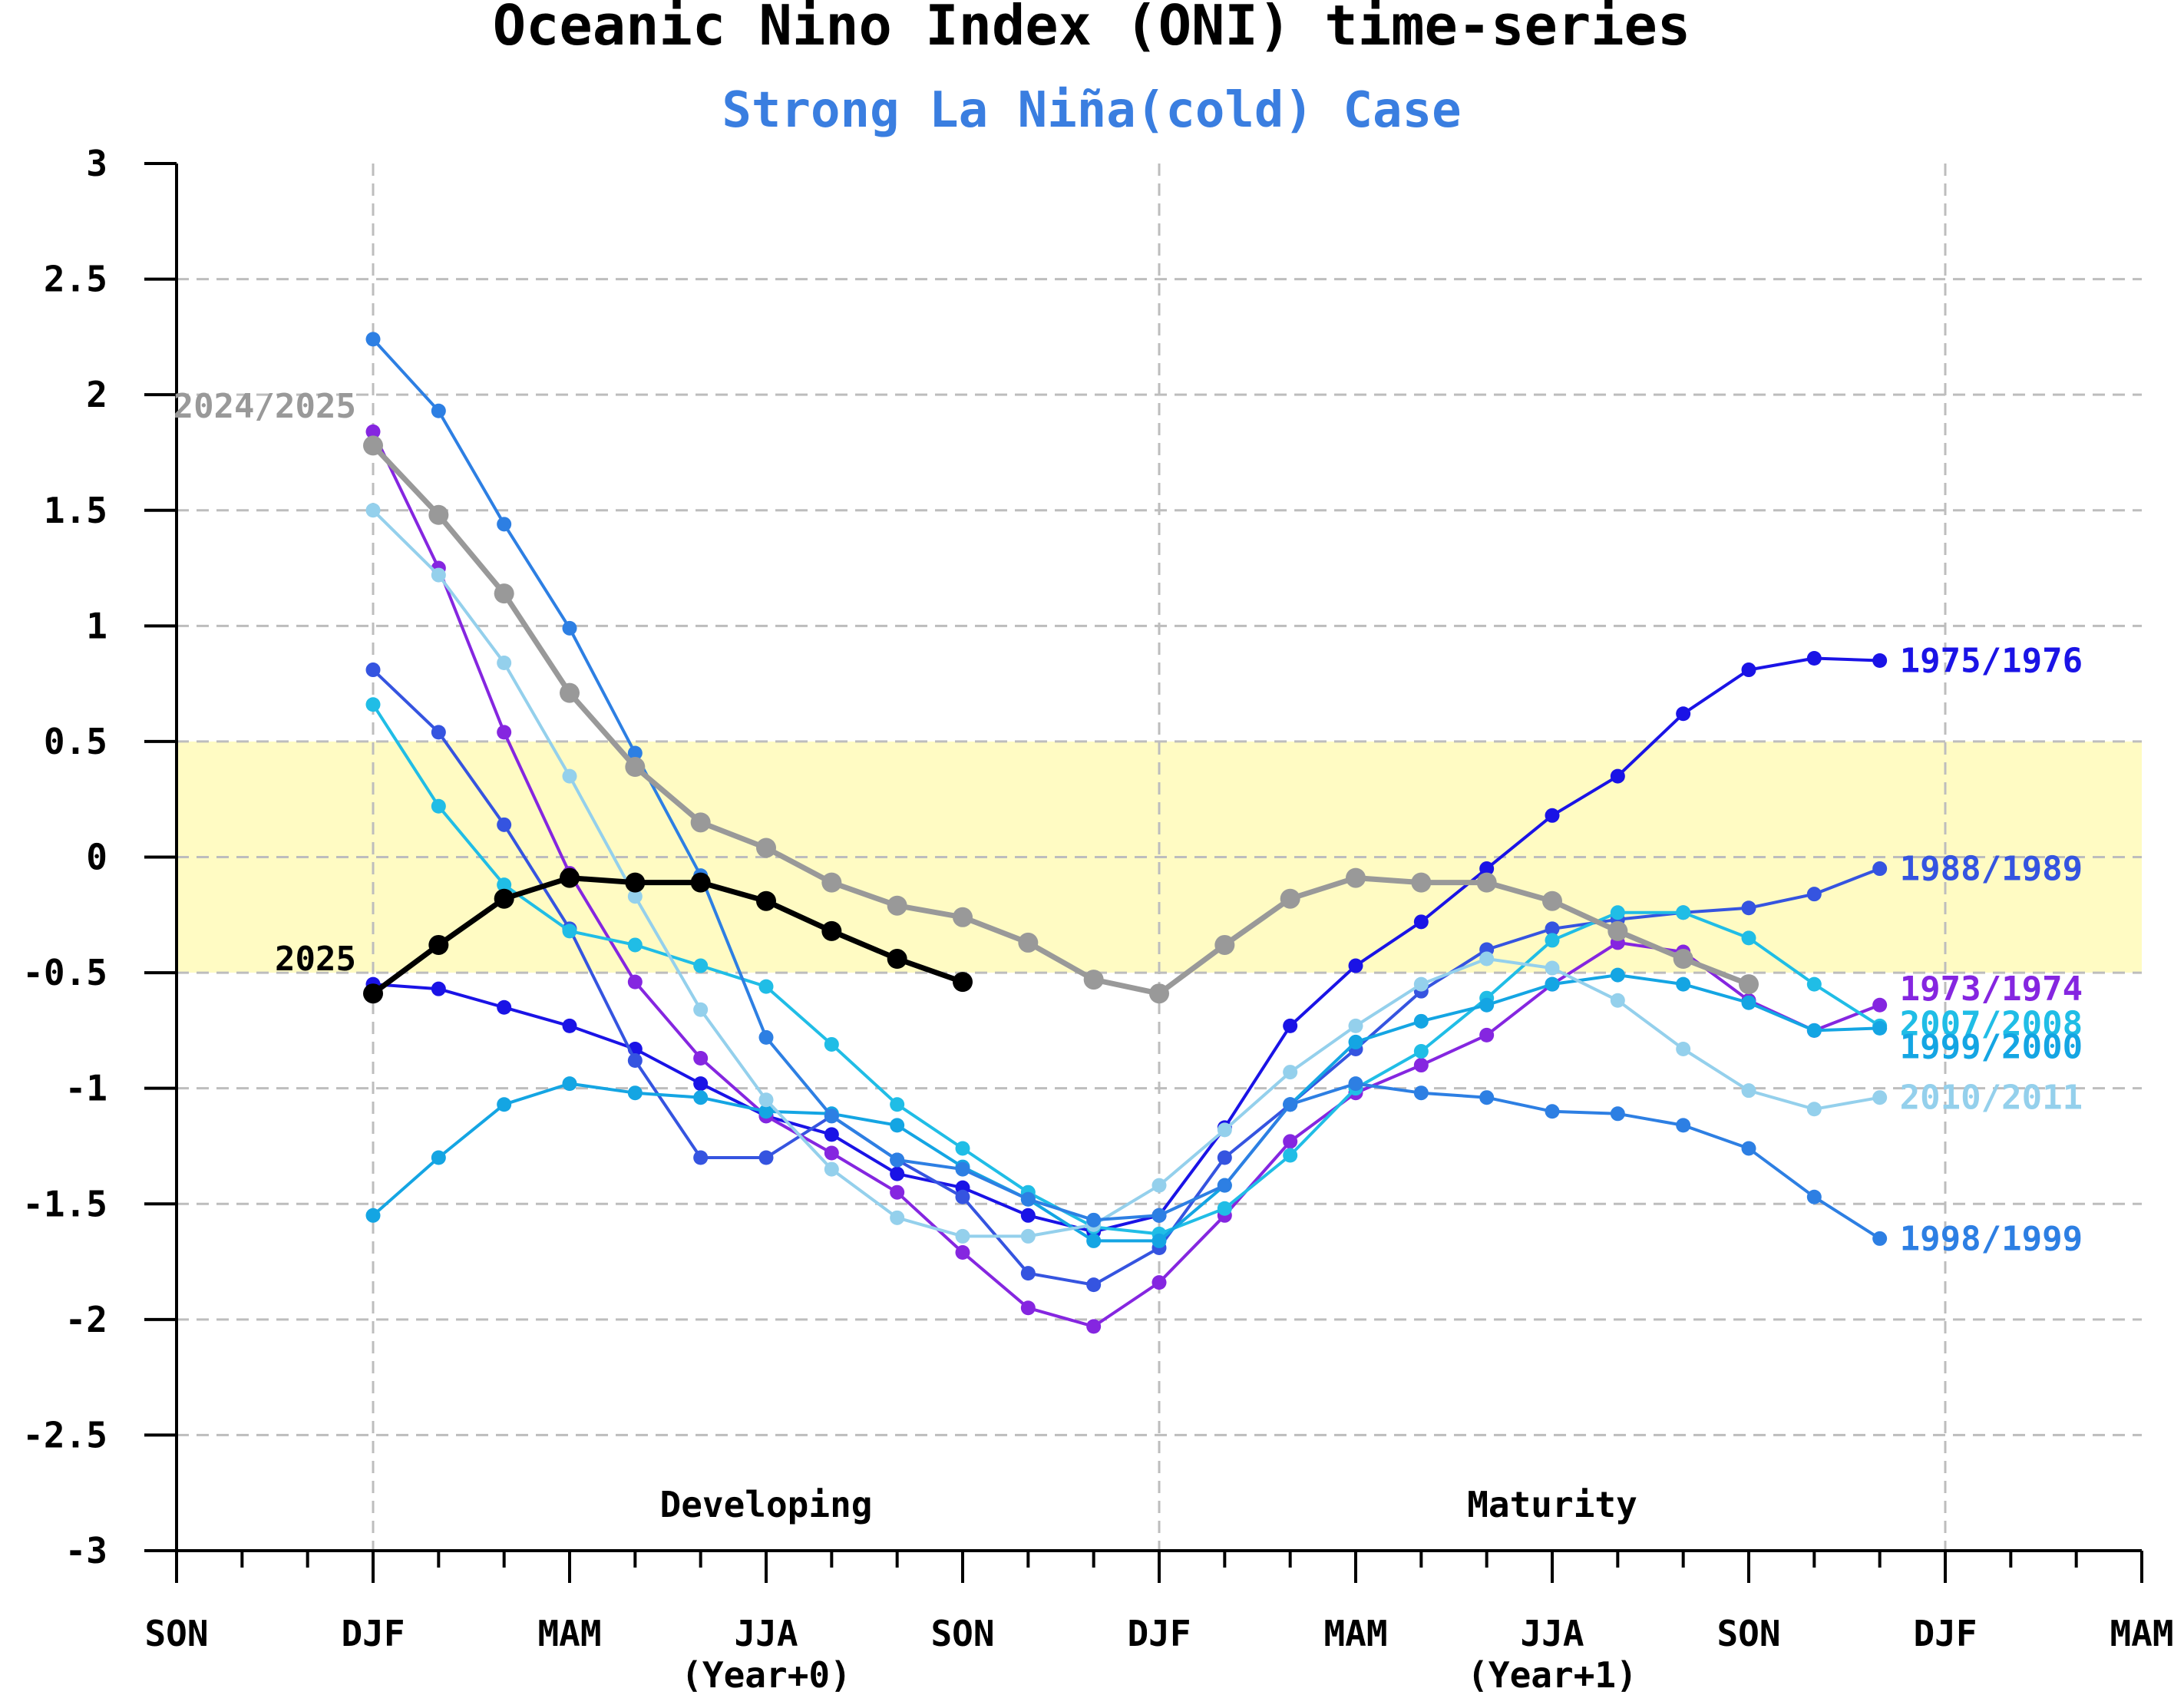  Describe the element at coordinates (264, 406) in the screenshot. I see `series-label: 2024/2025` at that location.